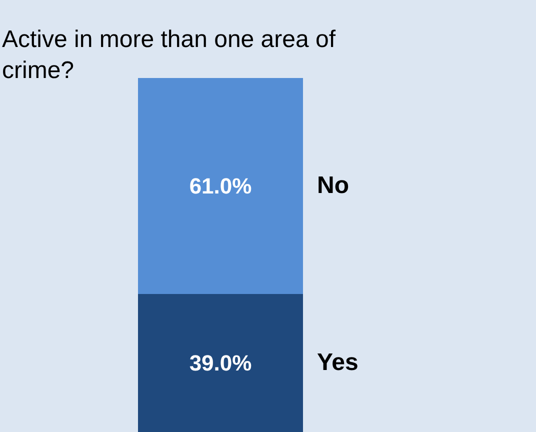 This screenshot has width=536, height=432. Describe the element at coordinates (169, 55) in the screenshot. I see `chart-title: Active in more than one area of crime?` at that location.